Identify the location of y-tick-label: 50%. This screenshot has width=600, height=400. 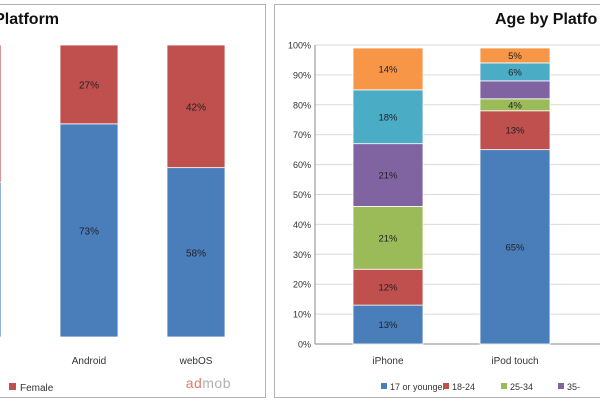
(302, 195).